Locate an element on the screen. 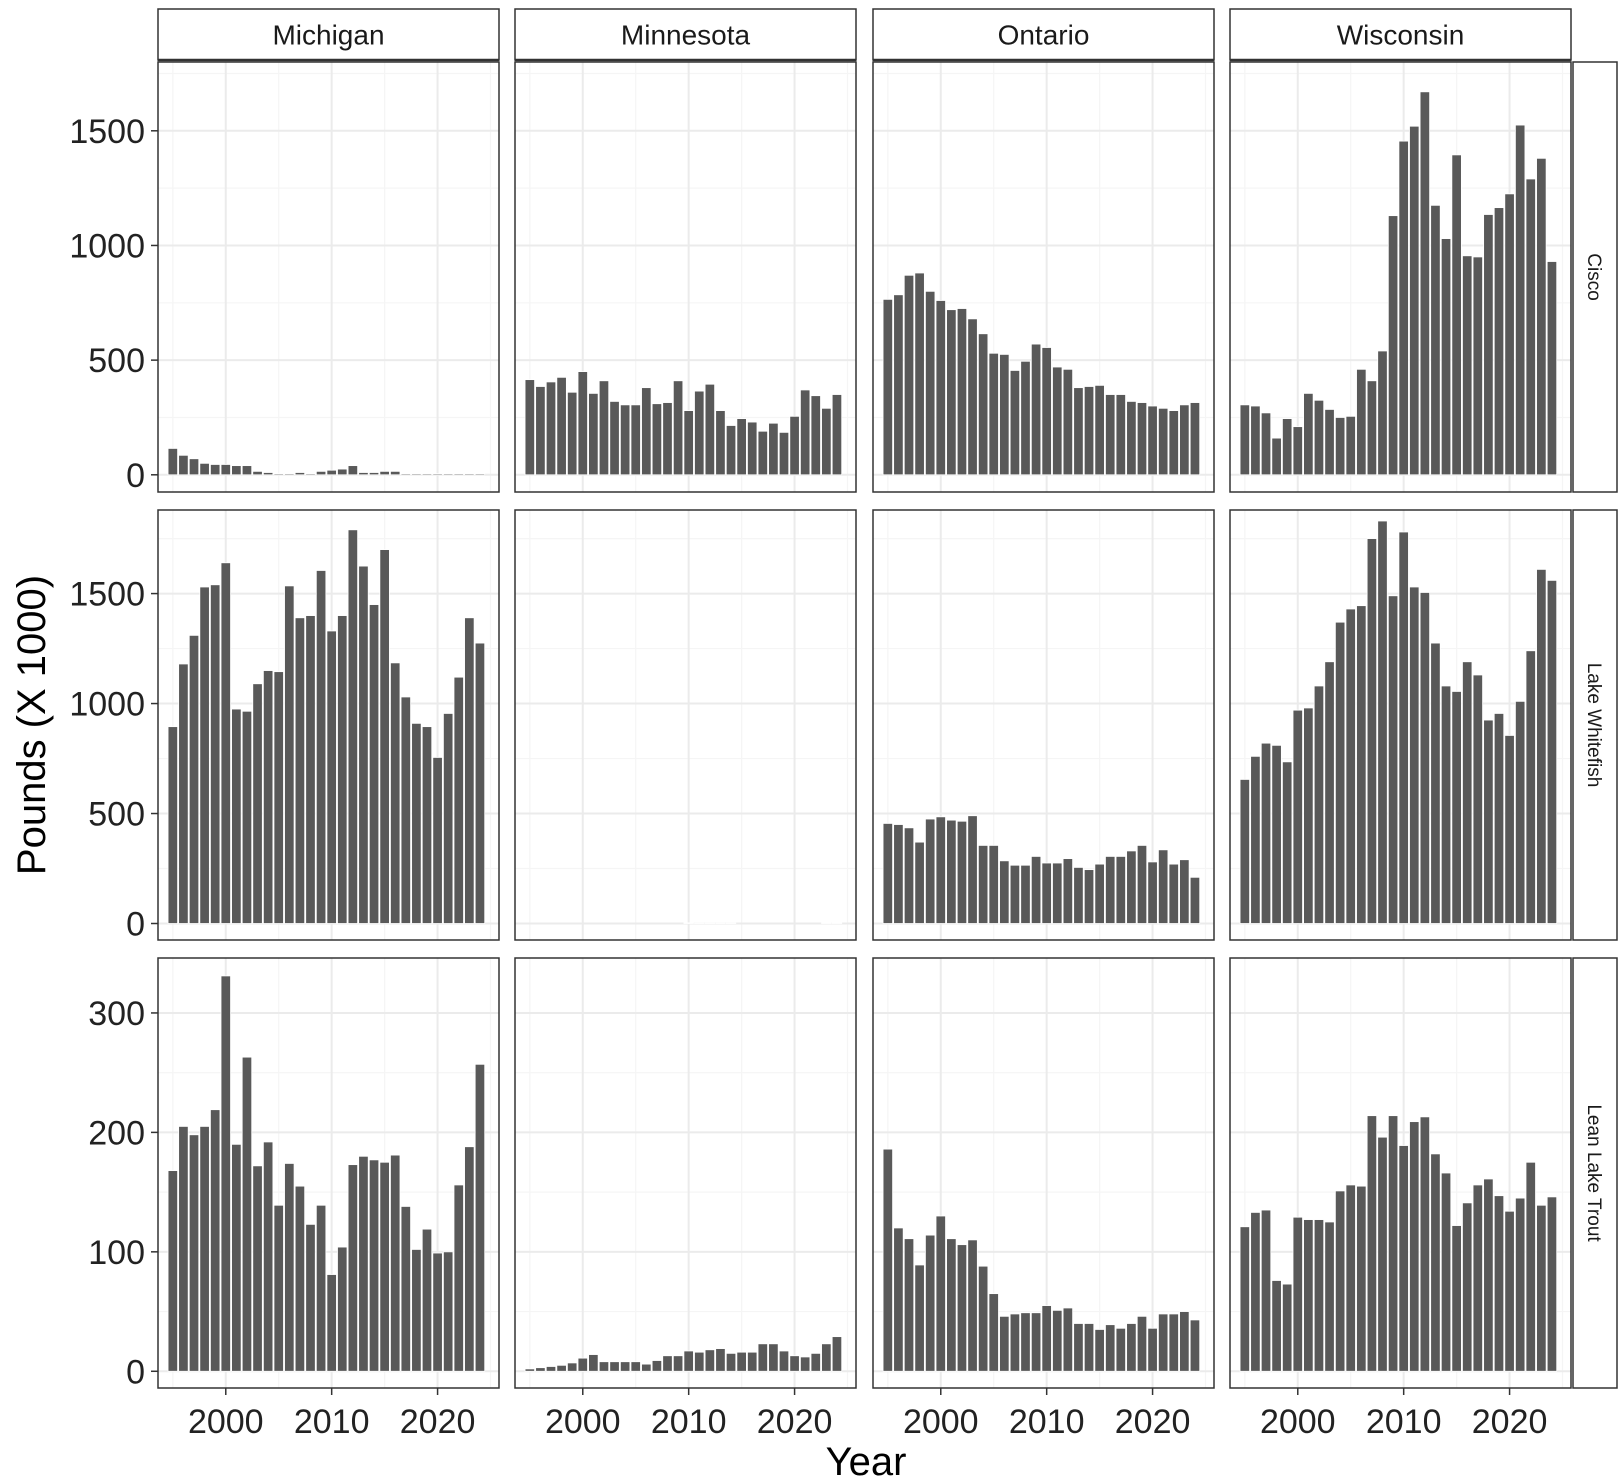 The height and width of the screenshot is (1481, 1619). bar-lake-whitefish-ontario-2017 is located at coordinates (1120, 890).